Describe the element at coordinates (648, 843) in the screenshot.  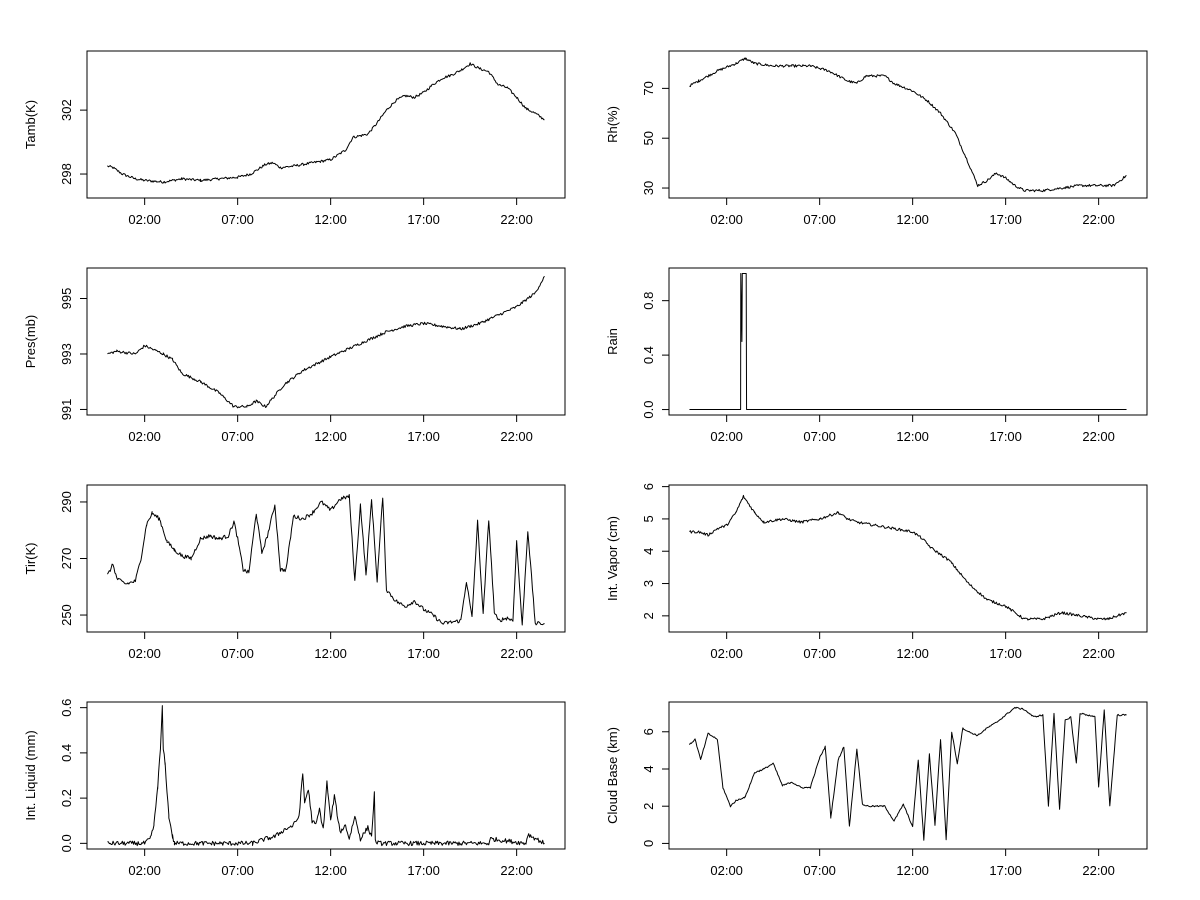
I see `y-tick-label: 0` at that location.